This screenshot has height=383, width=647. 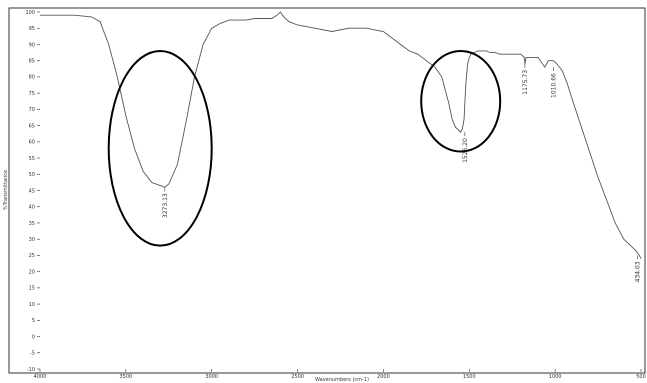 I want to click on peak-label: 1175.73, so click(x=525, y=82).